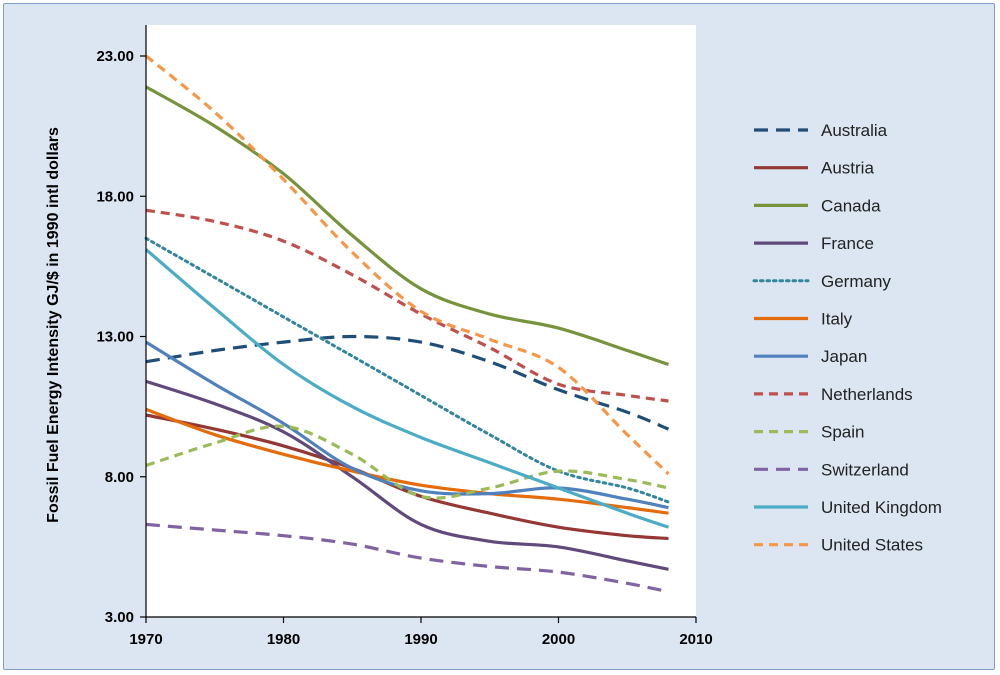  Describe the element at coordinates (145, 639) in the screenshot. I see `x-tick-label: 1970` at that location.